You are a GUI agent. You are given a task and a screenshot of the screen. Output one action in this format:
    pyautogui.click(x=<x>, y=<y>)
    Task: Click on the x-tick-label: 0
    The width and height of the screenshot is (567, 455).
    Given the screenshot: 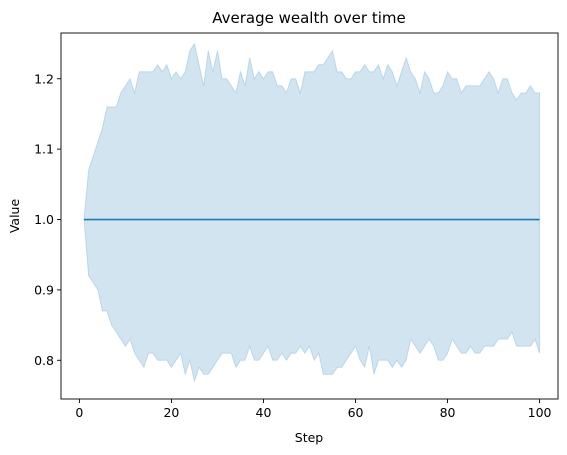 What is the action you would take?
    pyautogui.click(x=79, y=412)
    